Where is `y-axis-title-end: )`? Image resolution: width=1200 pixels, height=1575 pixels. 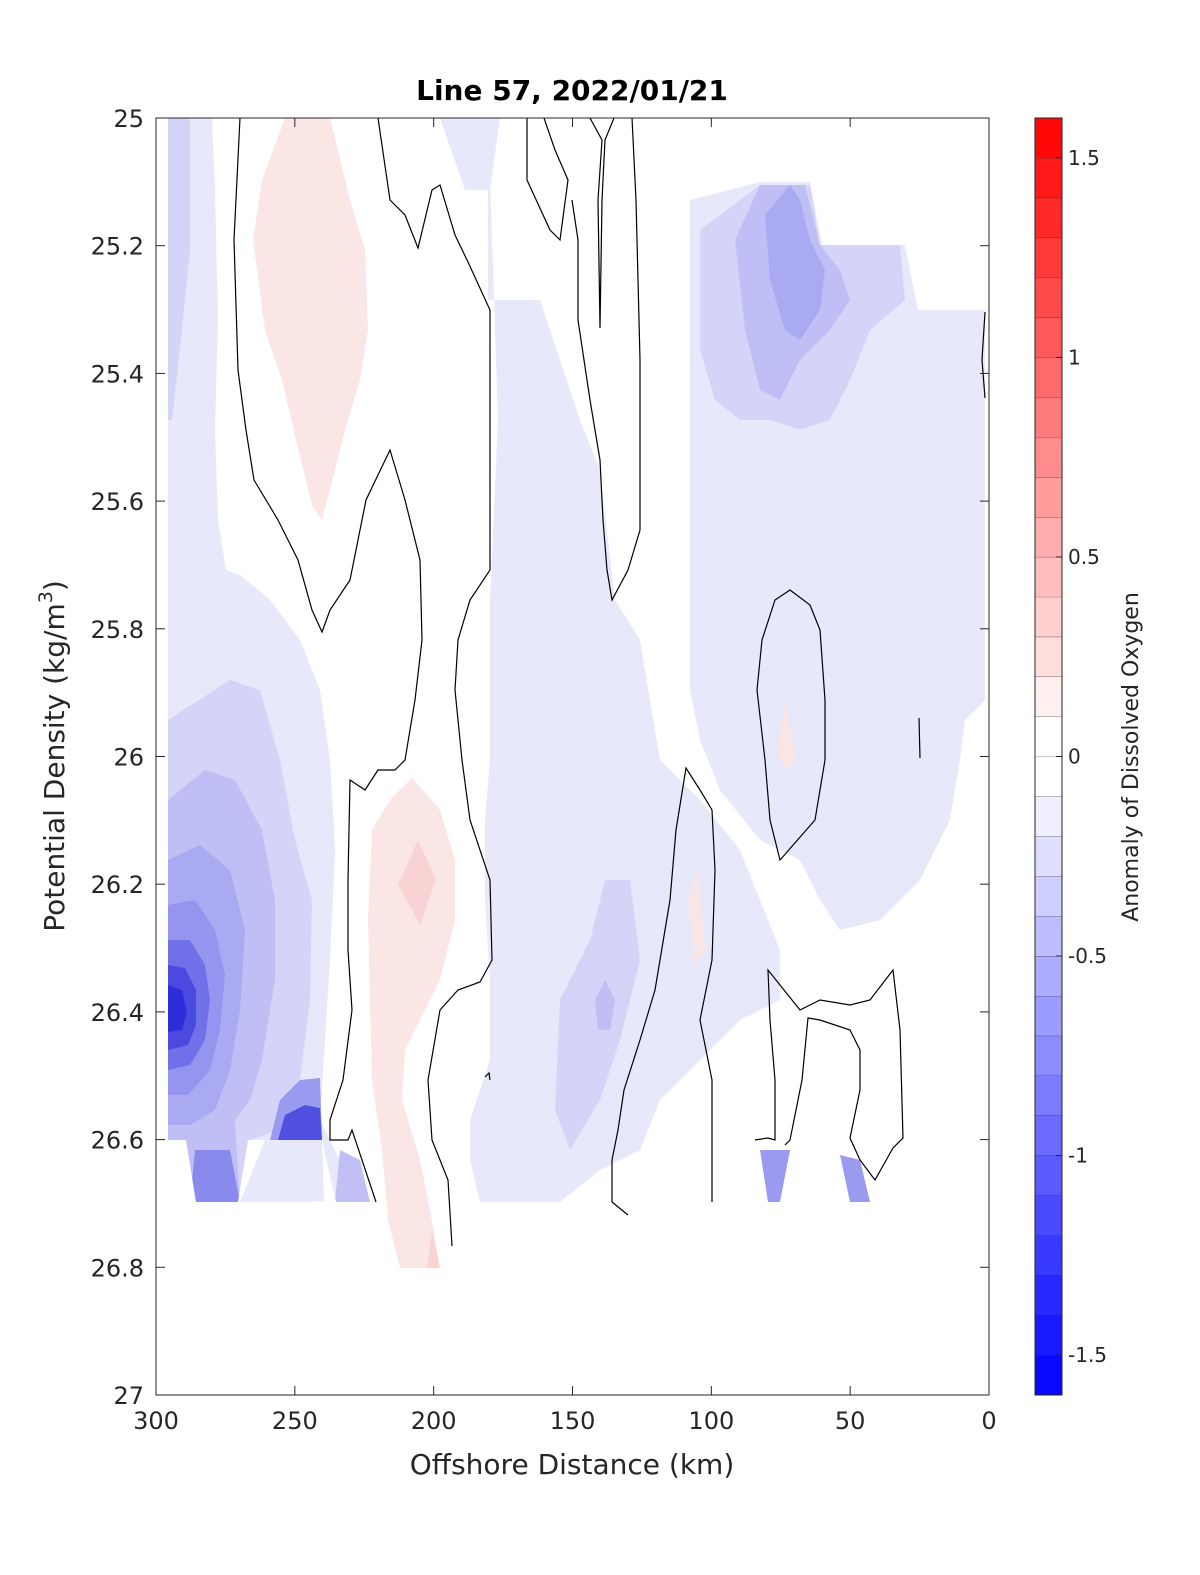
y-axis-title-end: ) is located at coordinates (54, 585).